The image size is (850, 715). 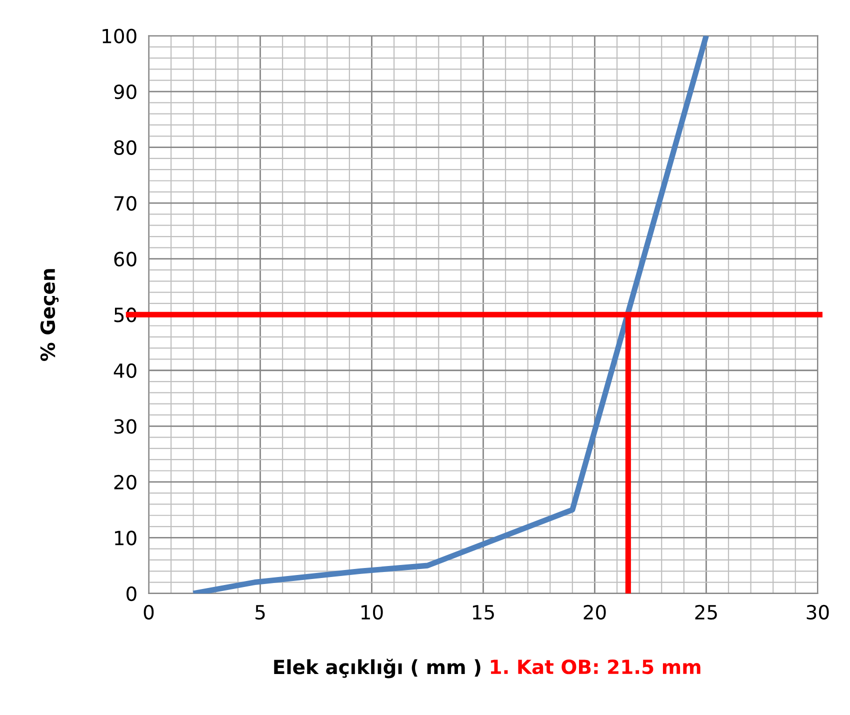 I want to click on y-tick-label: 60, so click(x=125, y=259).